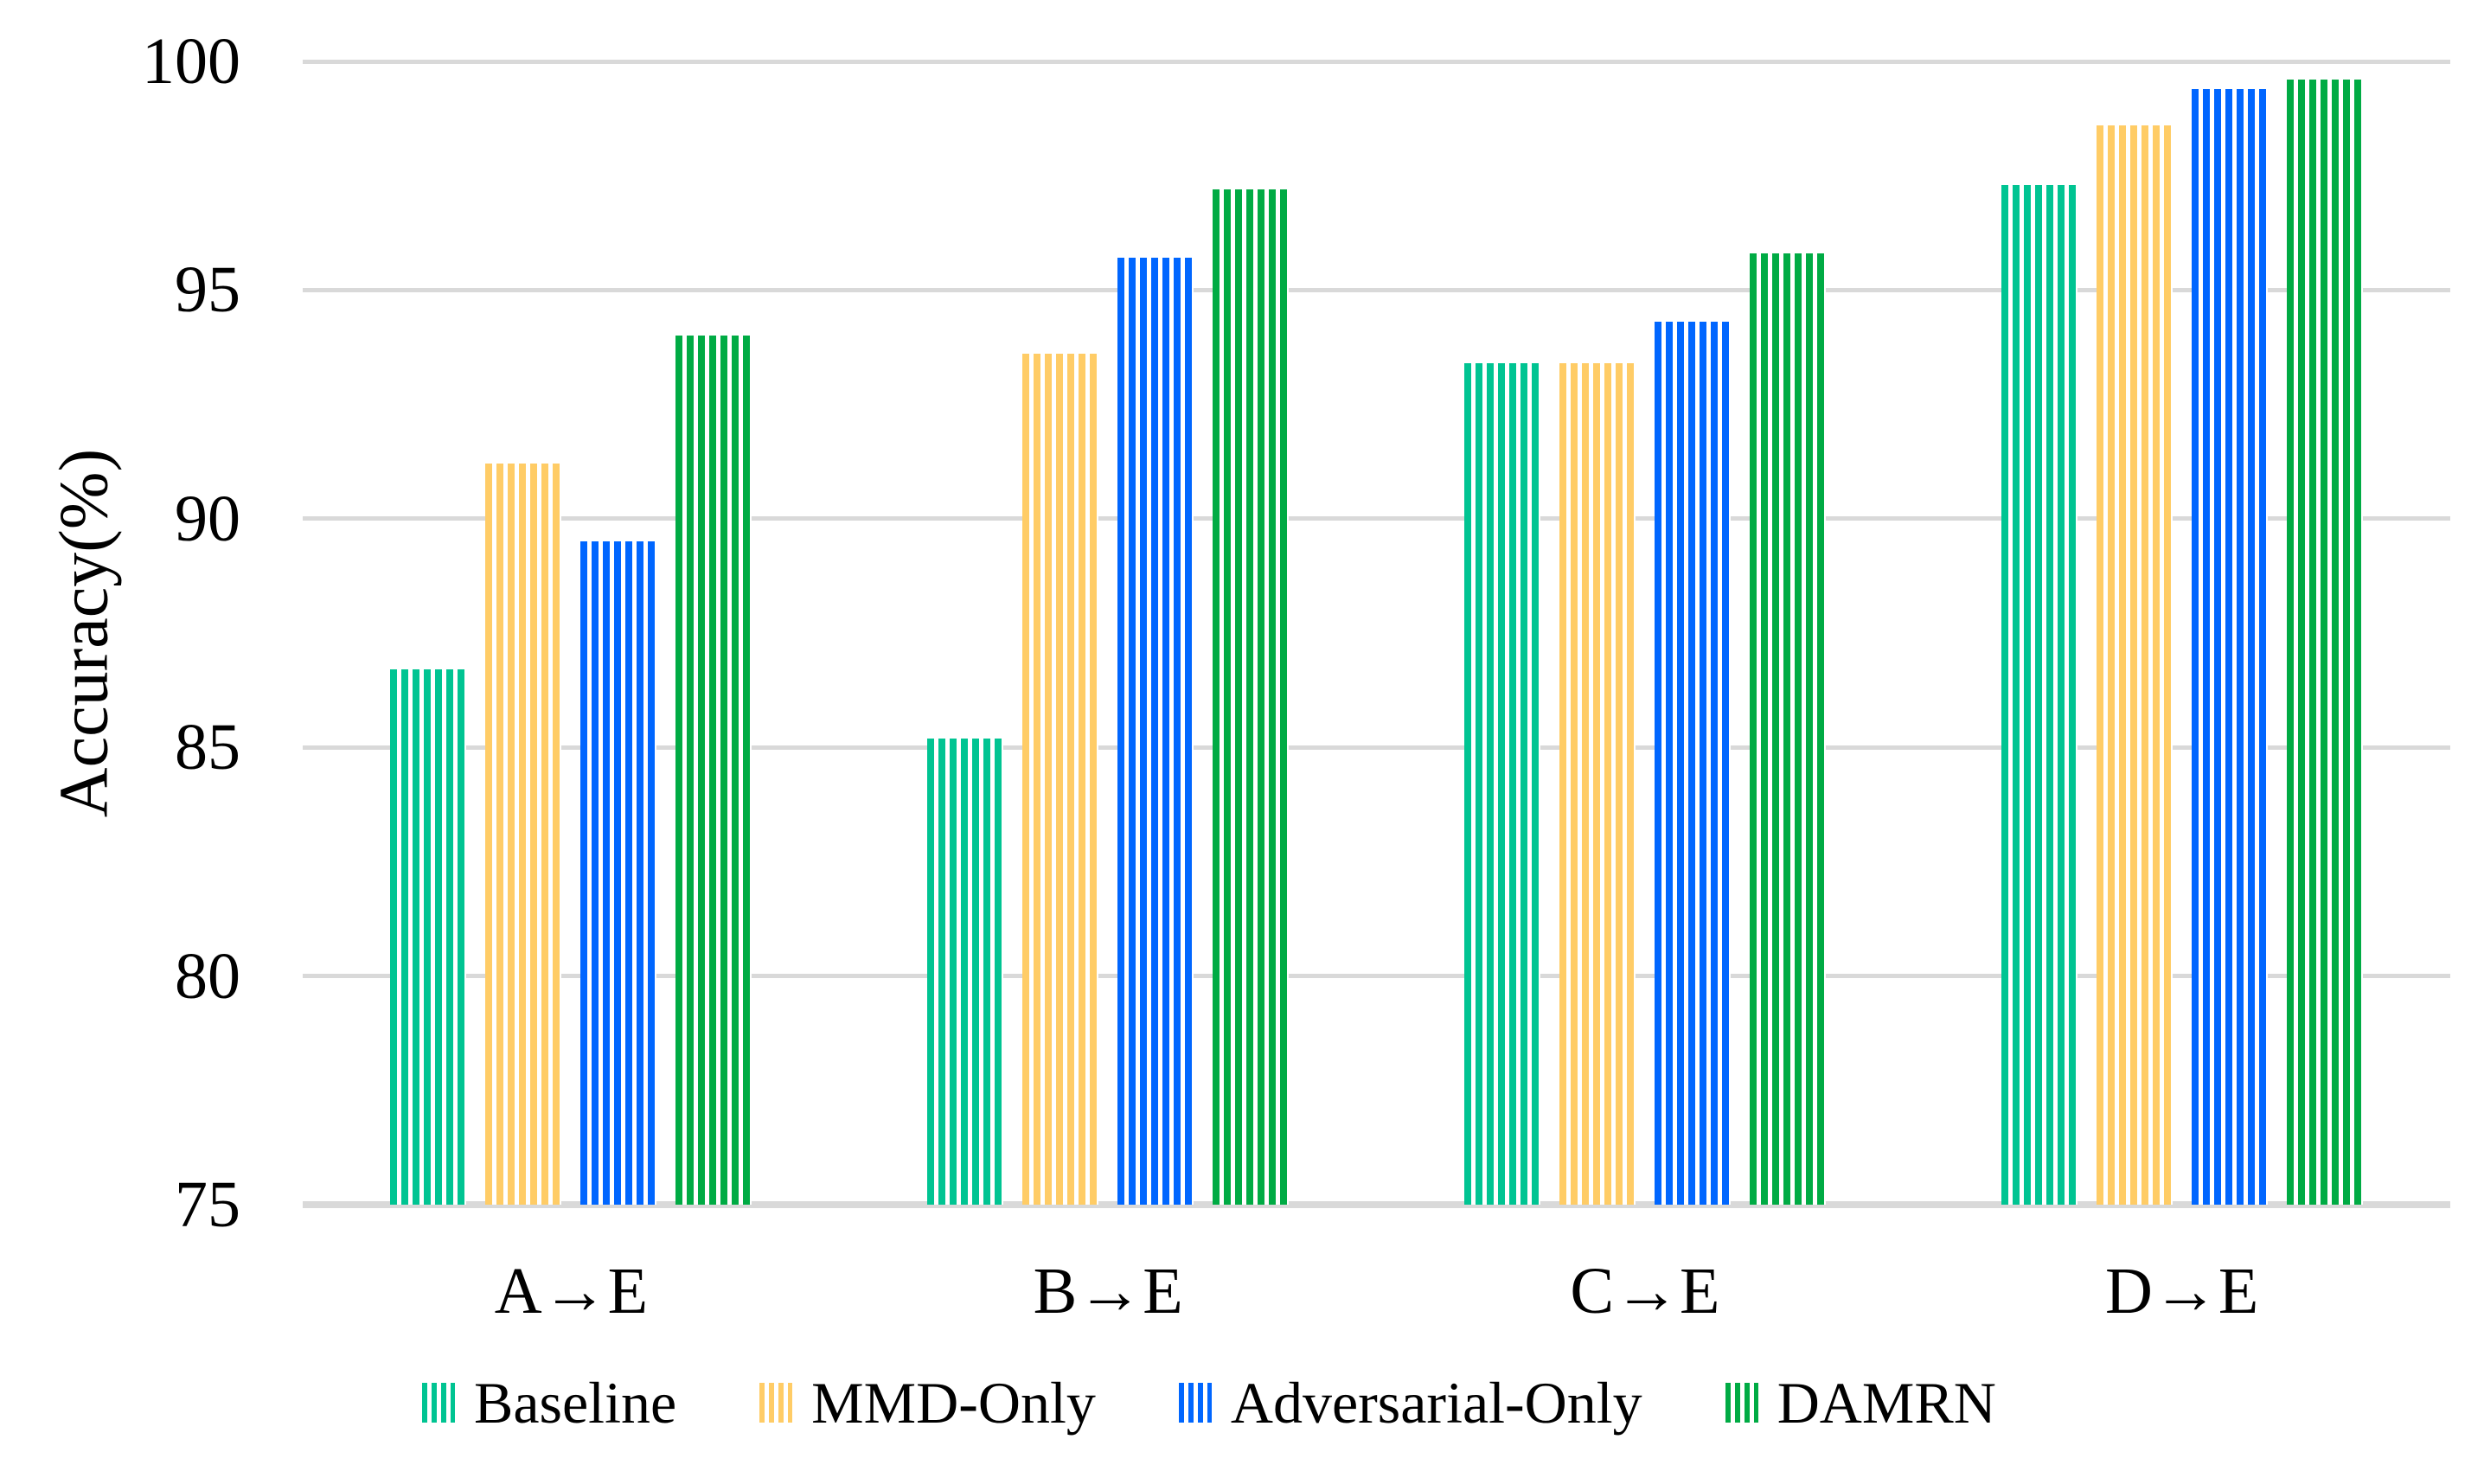 Image resolution: width=2484 pixels, height=1484 pixels. I want to click on x-category-label-4: D→E, so click(2182, 1291).